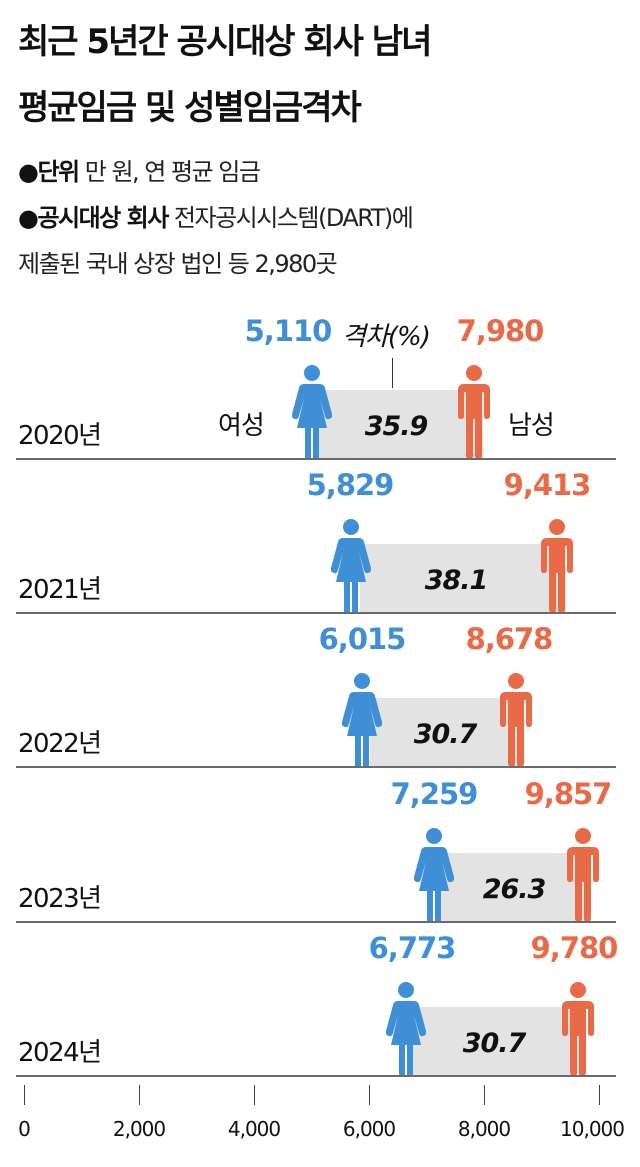  I want to click on scope-note: ●공시대상 회사 전자공시시스템(DART)에, so click(216, 218).